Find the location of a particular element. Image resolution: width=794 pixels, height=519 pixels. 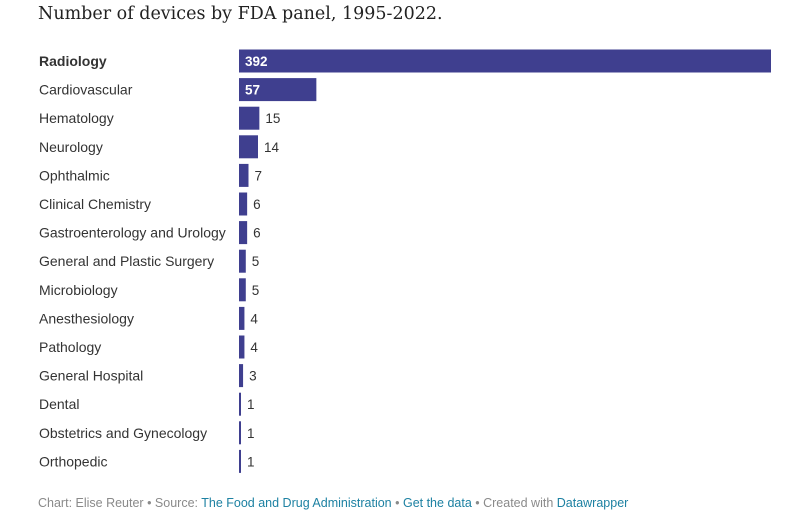

value-label-orthopedic: 1 is located at coordinates (251, 461).